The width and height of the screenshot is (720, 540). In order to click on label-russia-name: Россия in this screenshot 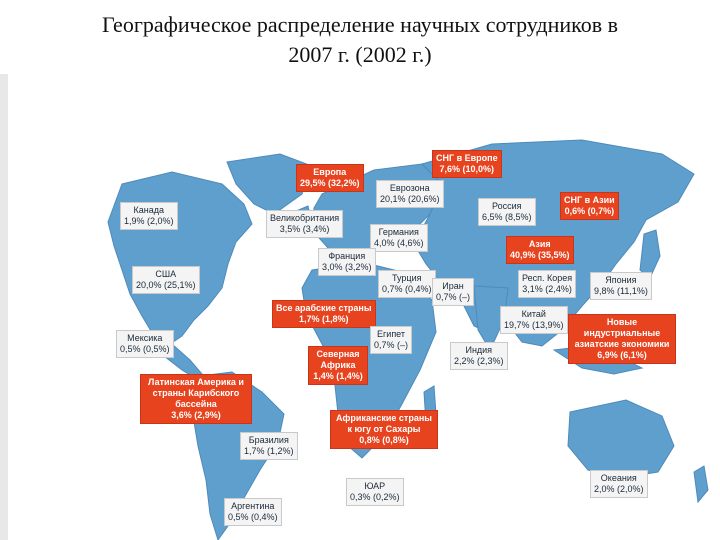, I will do `click(507, 206)`.